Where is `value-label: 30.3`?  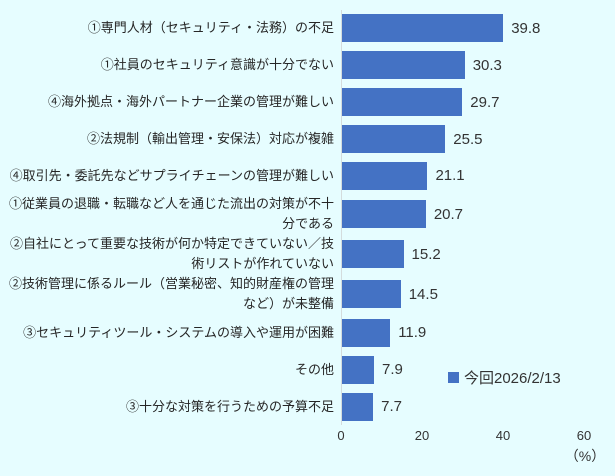 value-label: 30.3 is located at coordinates (487, 65).